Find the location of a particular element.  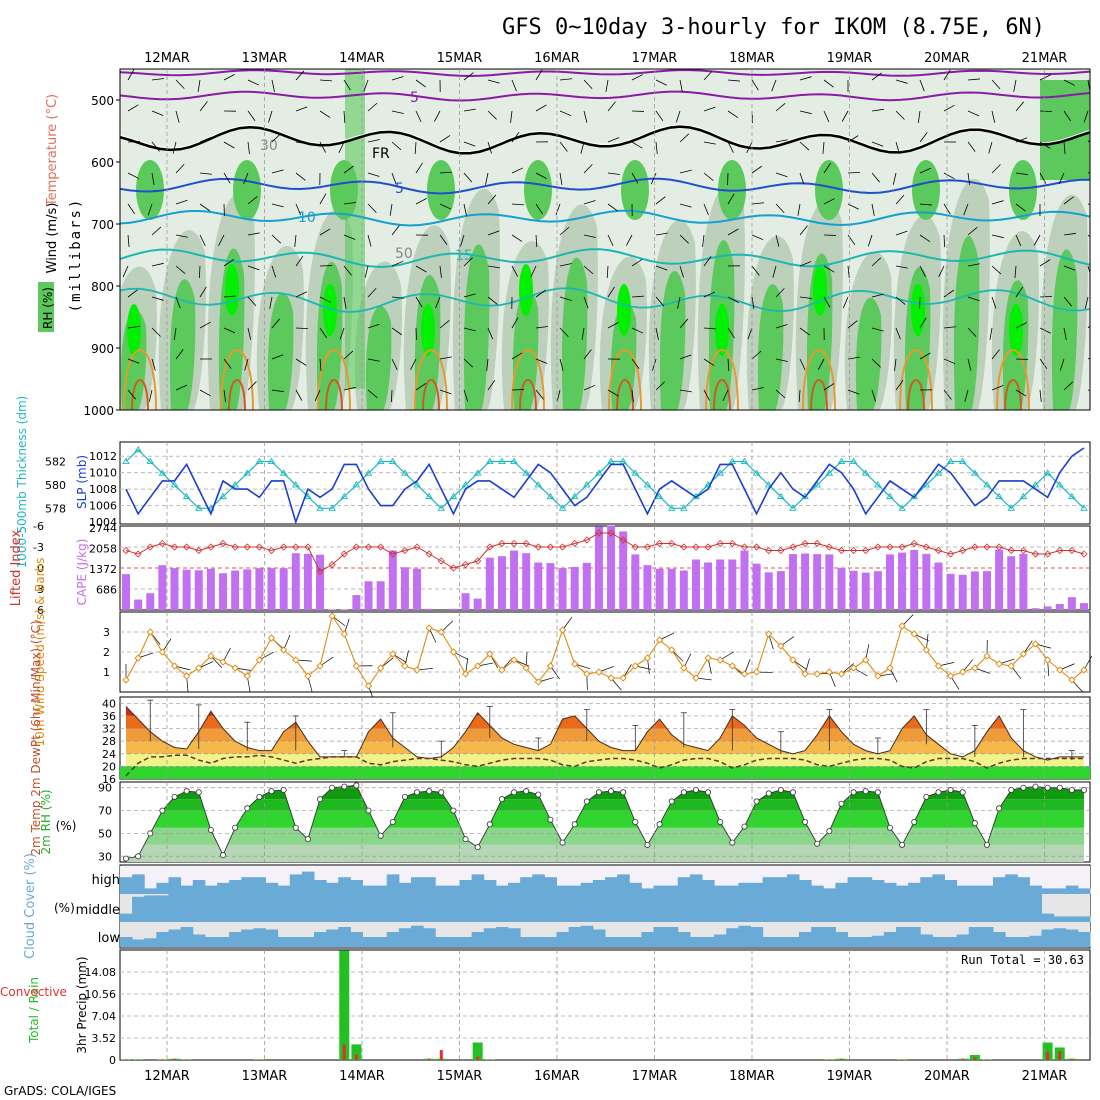

temp-band is located at coordinates (605, 760).